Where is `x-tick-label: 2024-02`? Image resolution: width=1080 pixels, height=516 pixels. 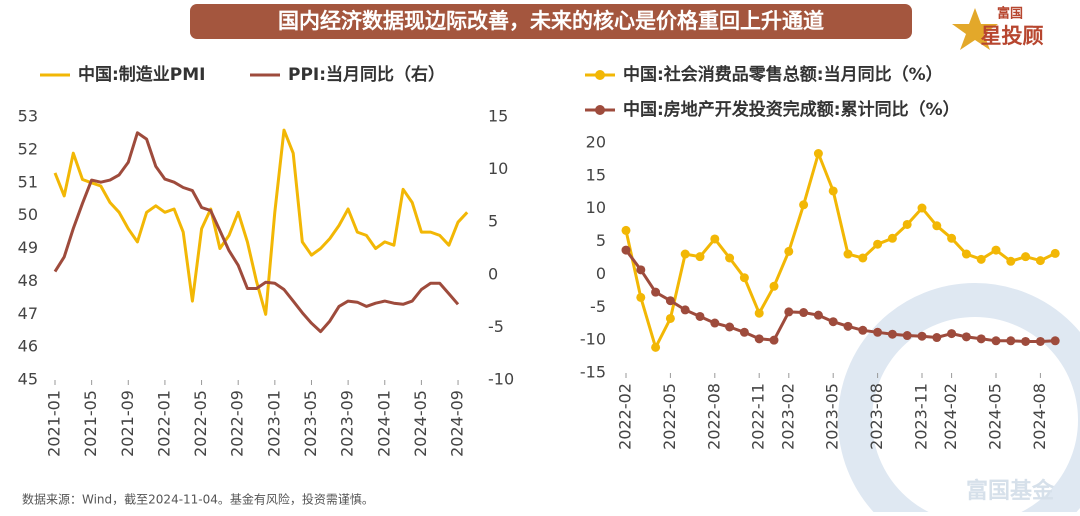 x-tick-label: 2024-02 is located at coordinates (950, 416).